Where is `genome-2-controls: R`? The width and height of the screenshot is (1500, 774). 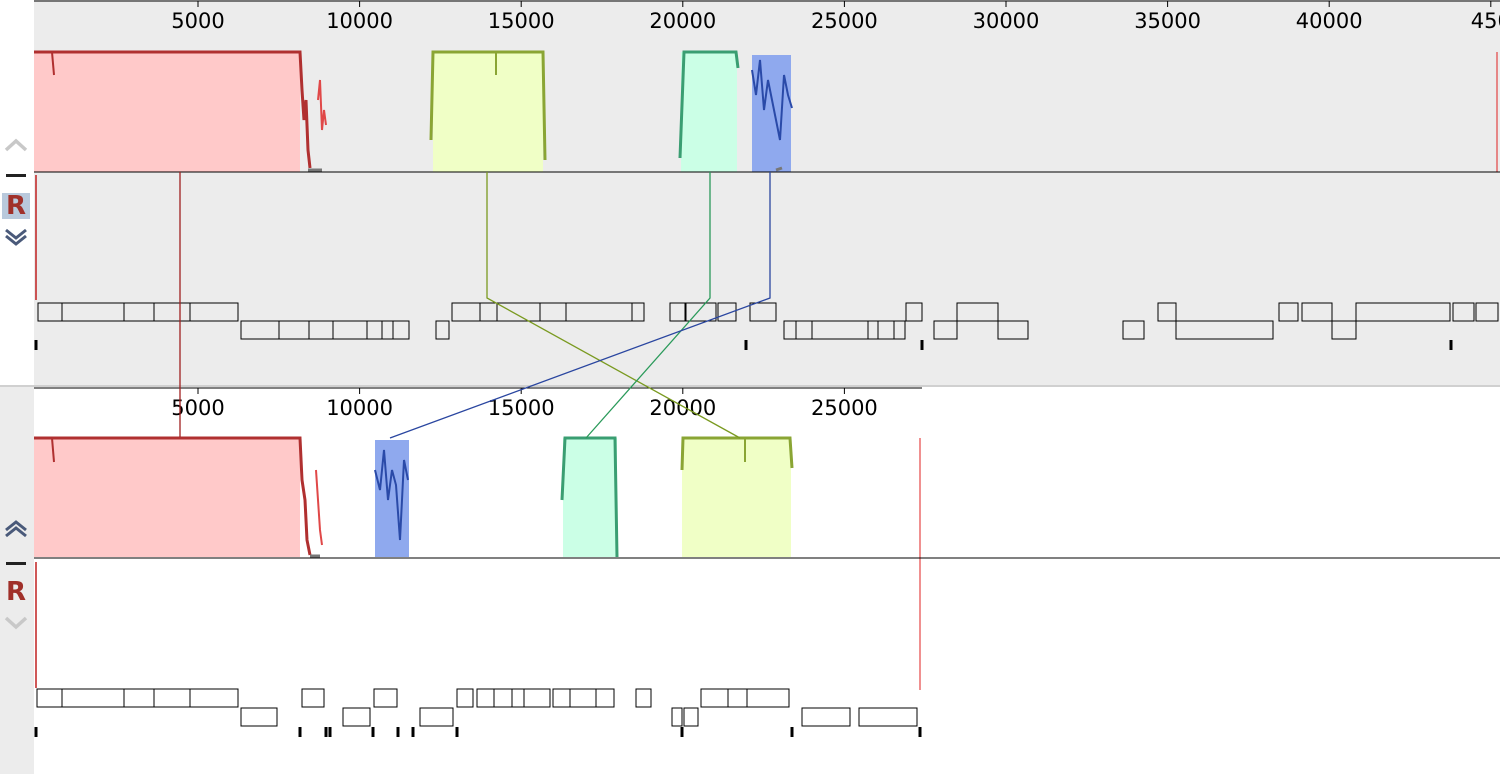 genome-2-controls: R is located at coordinates (17, 581).